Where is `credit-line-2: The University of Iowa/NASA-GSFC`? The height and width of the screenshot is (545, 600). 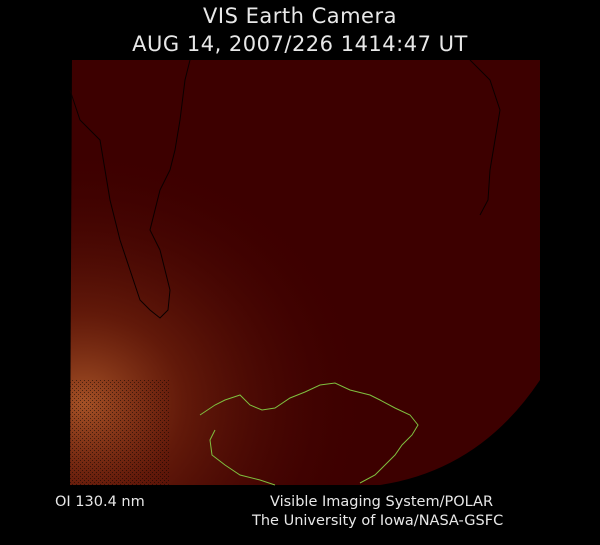
credit-line-2: The University of Iowa/NASA-GSFC is located at coordinates (378, 521).